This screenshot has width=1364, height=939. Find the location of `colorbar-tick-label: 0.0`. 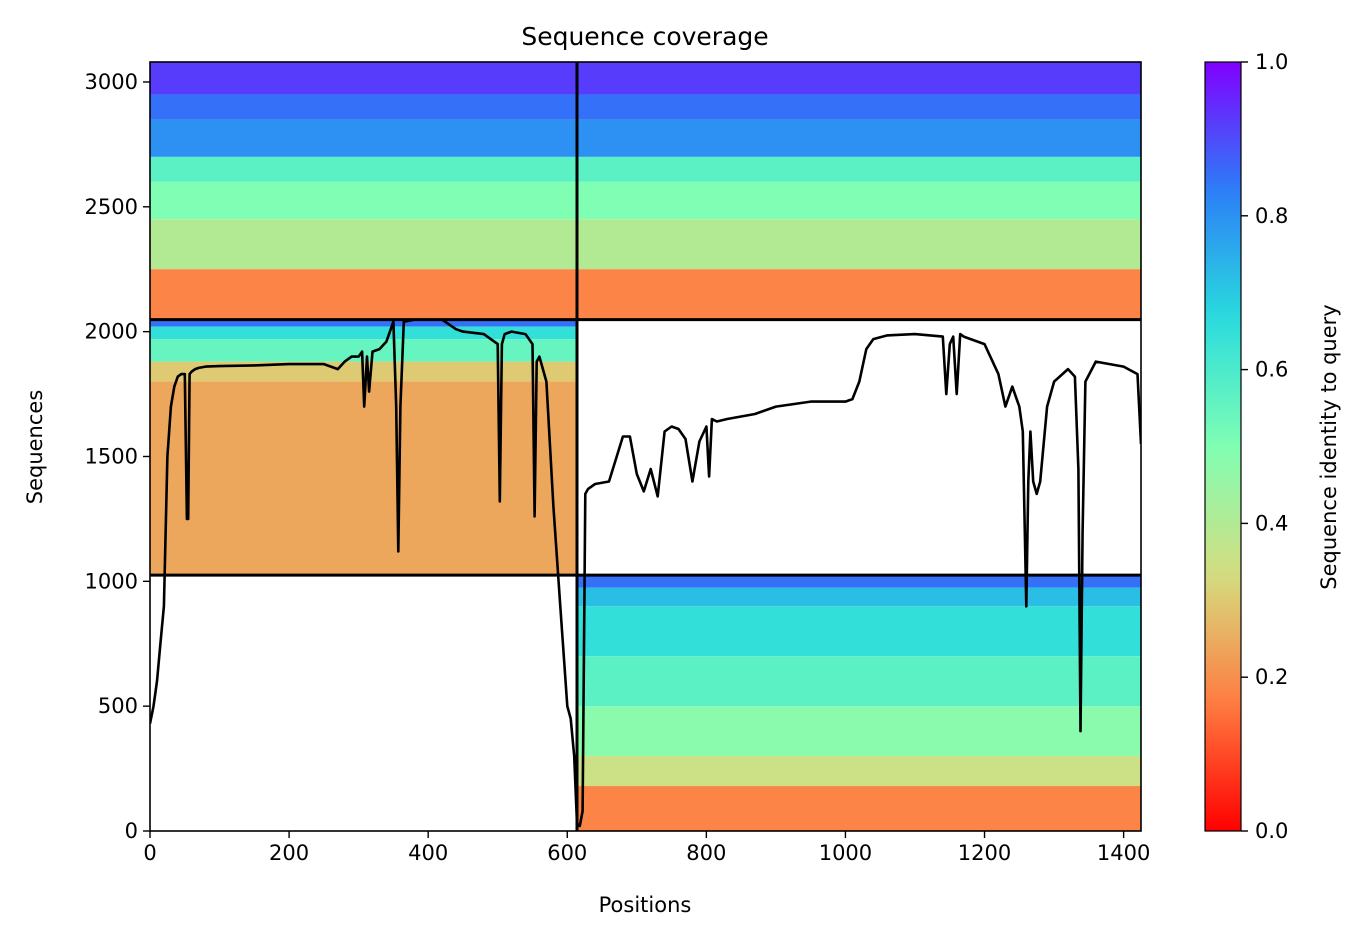

colorbar-tick-label: 0.0 is located at coordinates (1271, 831).